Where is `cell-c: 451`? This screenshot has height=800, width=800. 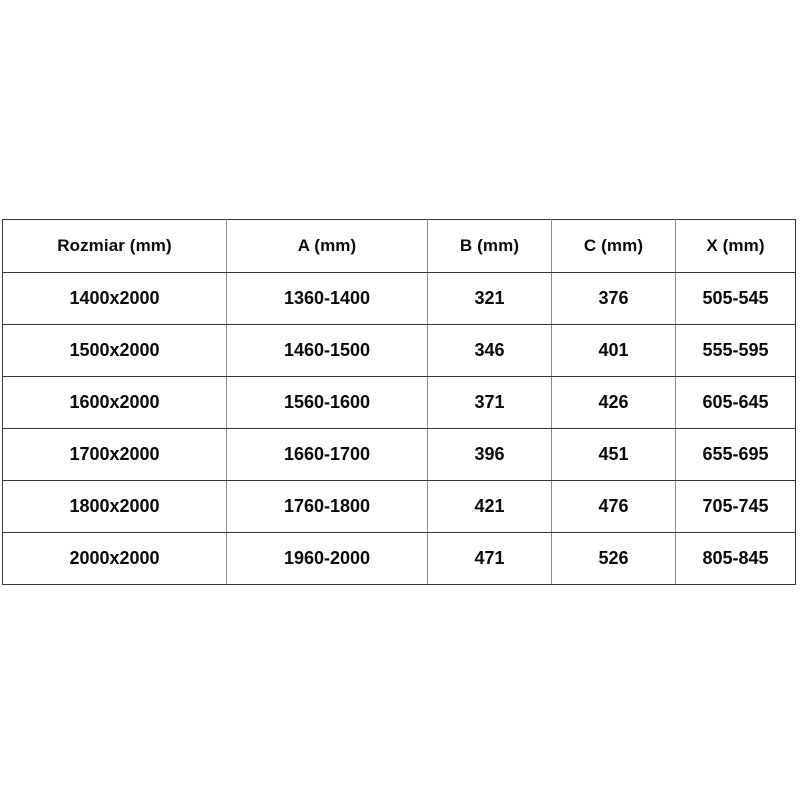 cell-c: 451 is located at coordinates (613, 454).